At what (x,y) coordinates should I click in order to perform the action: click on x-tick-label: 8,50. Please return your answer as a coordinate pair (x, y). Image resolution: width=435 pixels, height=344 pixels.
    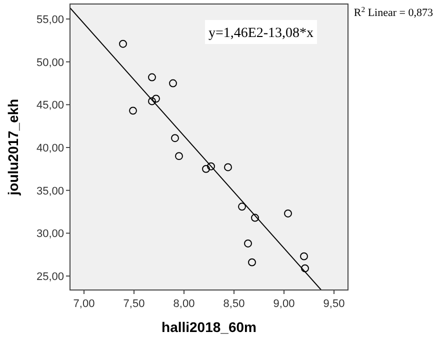
    Looking at the image, I should click on (234, 304).